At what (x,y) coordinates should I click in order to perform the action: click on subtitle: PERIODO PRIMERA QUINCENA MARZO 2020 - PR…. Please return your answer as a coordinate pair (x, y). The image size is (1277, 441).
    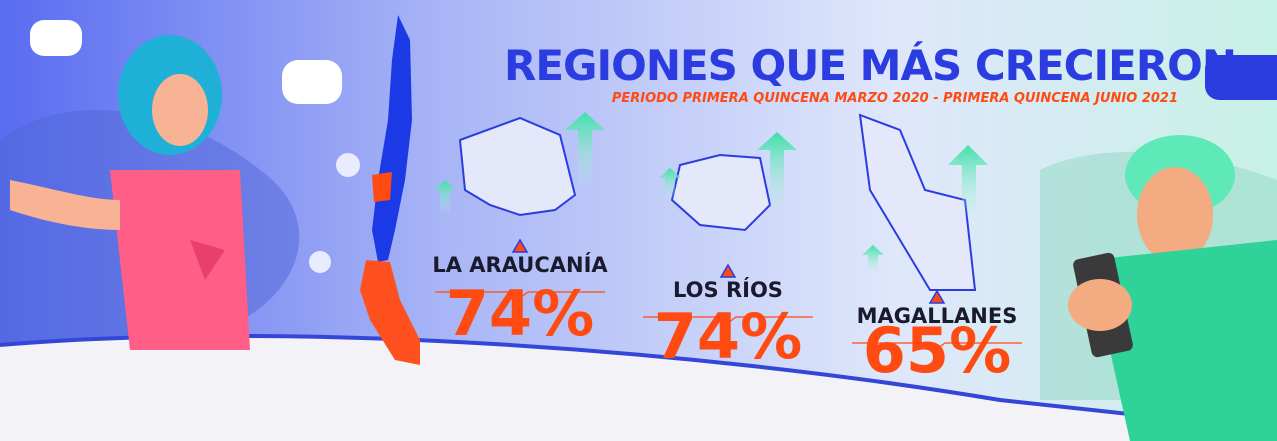
    Looking at the image, I should click on (895, 98).